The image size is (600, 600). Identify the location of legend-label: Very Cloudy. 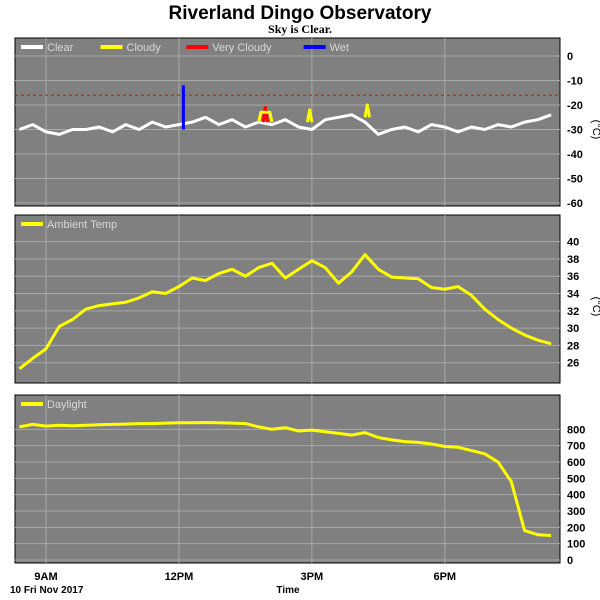
(242, 48).